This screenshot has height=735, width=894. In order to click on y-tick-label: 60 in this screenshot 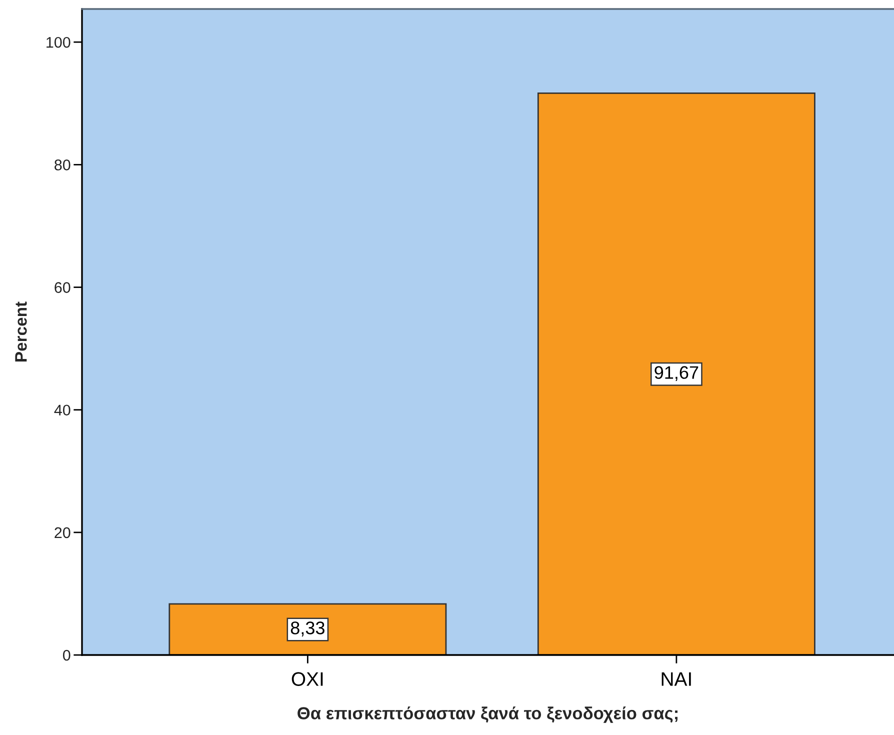, I will do `click(62, 287)`.